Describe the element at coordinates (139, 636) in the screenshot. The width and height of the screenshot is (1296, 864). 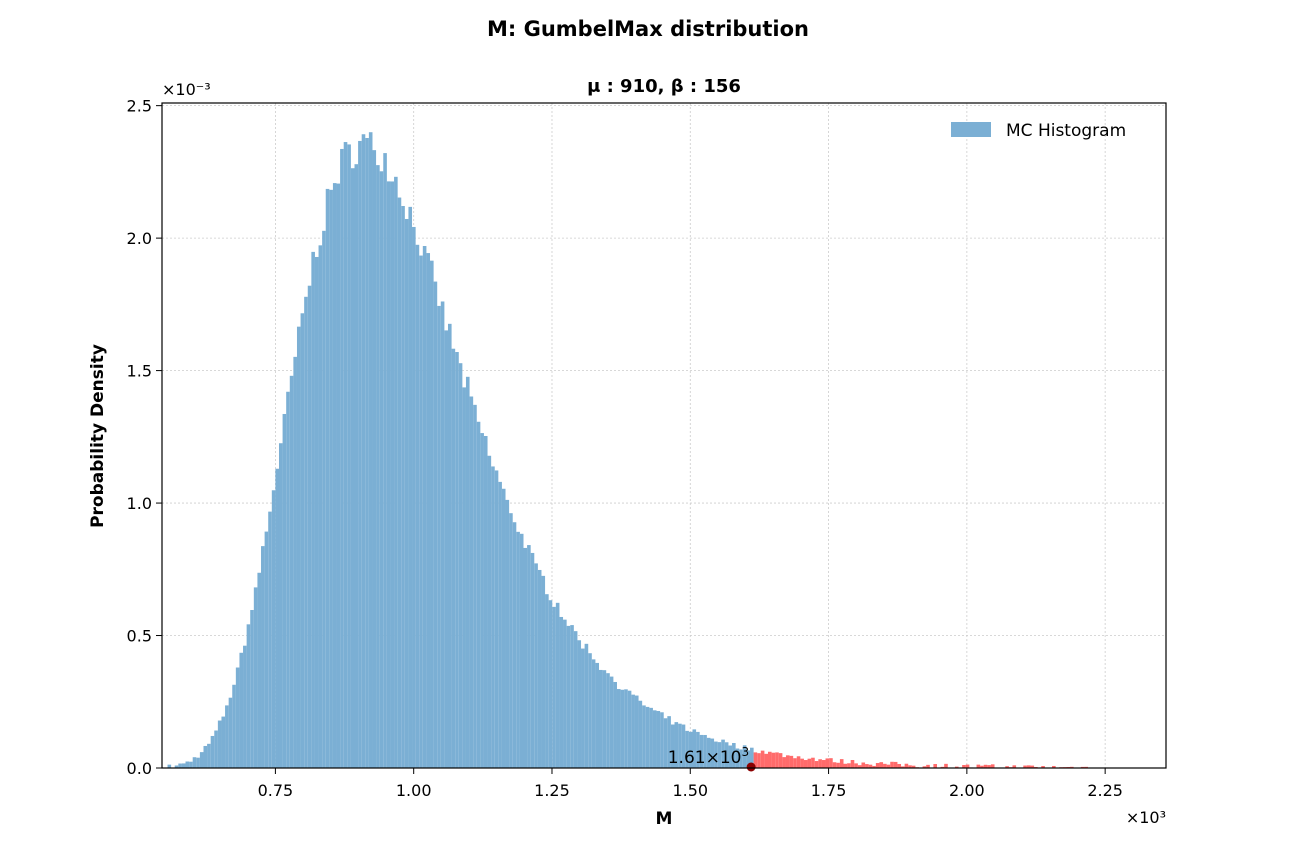
I see `y-tick-label: 0.5` at that location.